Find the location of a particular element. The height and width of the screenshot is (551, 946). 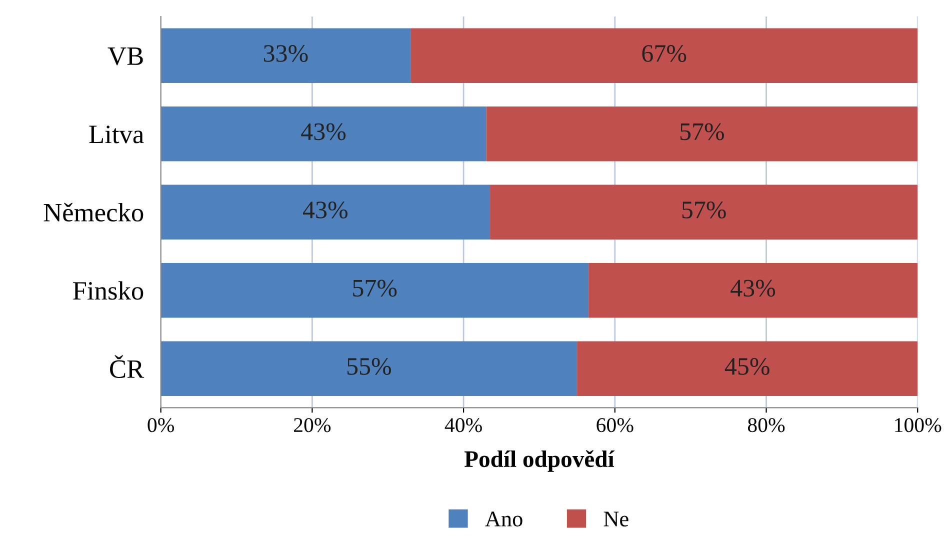

data-label: 55% is located at coordinates (369, 366).